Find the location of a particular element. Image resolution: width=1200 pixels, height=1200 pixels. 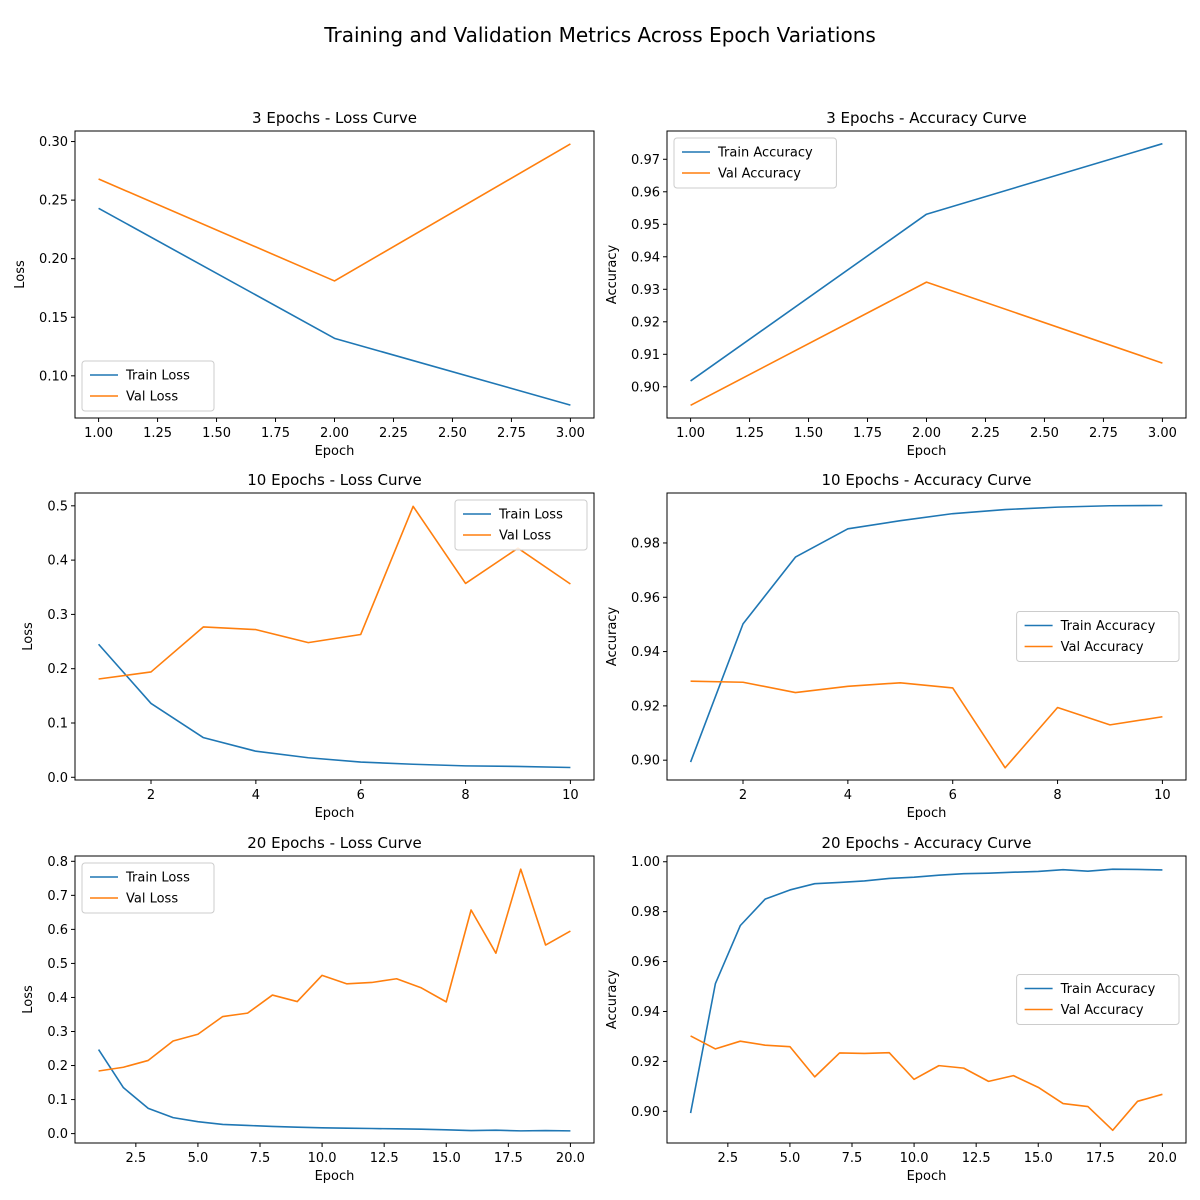

y-tick-label: 0.25 is located at coordinates (53, 201).